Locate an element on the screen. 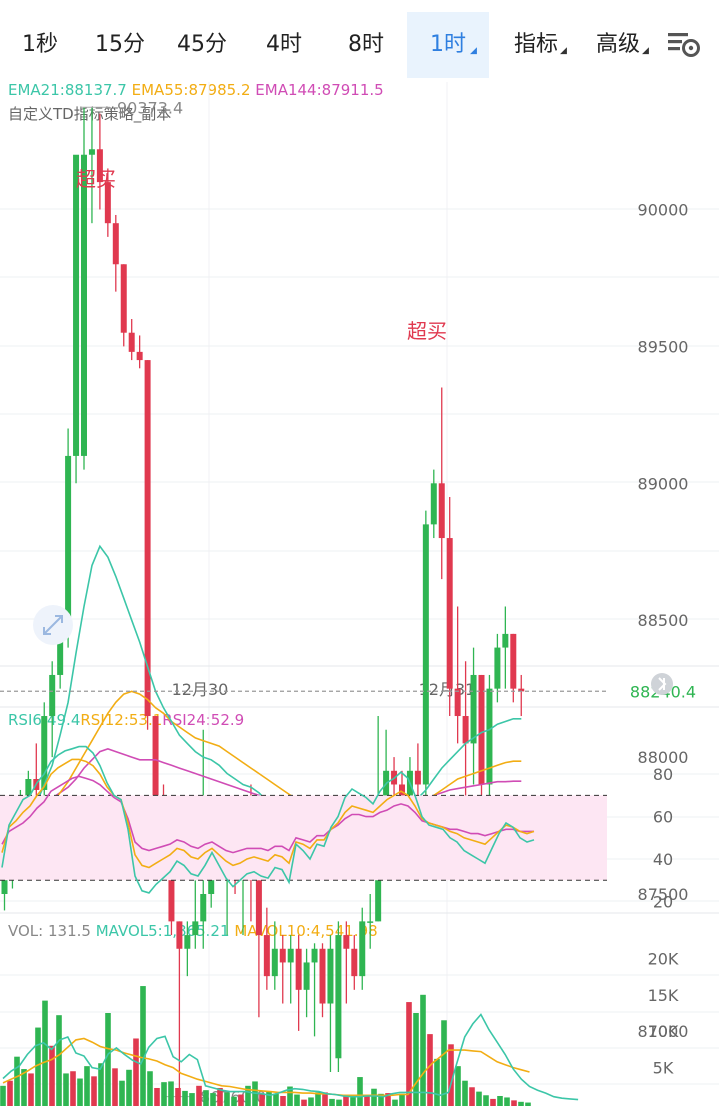 This screenshot has height=1106, width=719. ema55-line is located at coordinates (263, 768).